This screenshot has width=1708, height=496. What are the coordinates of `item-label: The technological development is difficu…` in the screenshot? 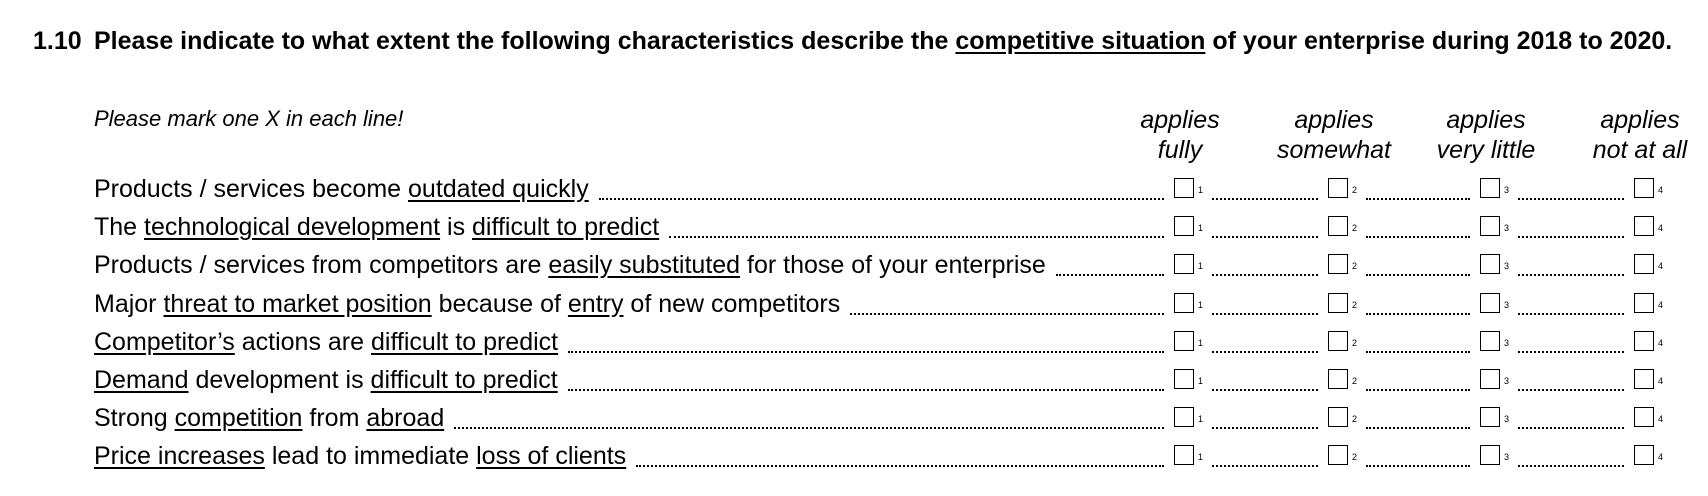 It's located at (376, 227).